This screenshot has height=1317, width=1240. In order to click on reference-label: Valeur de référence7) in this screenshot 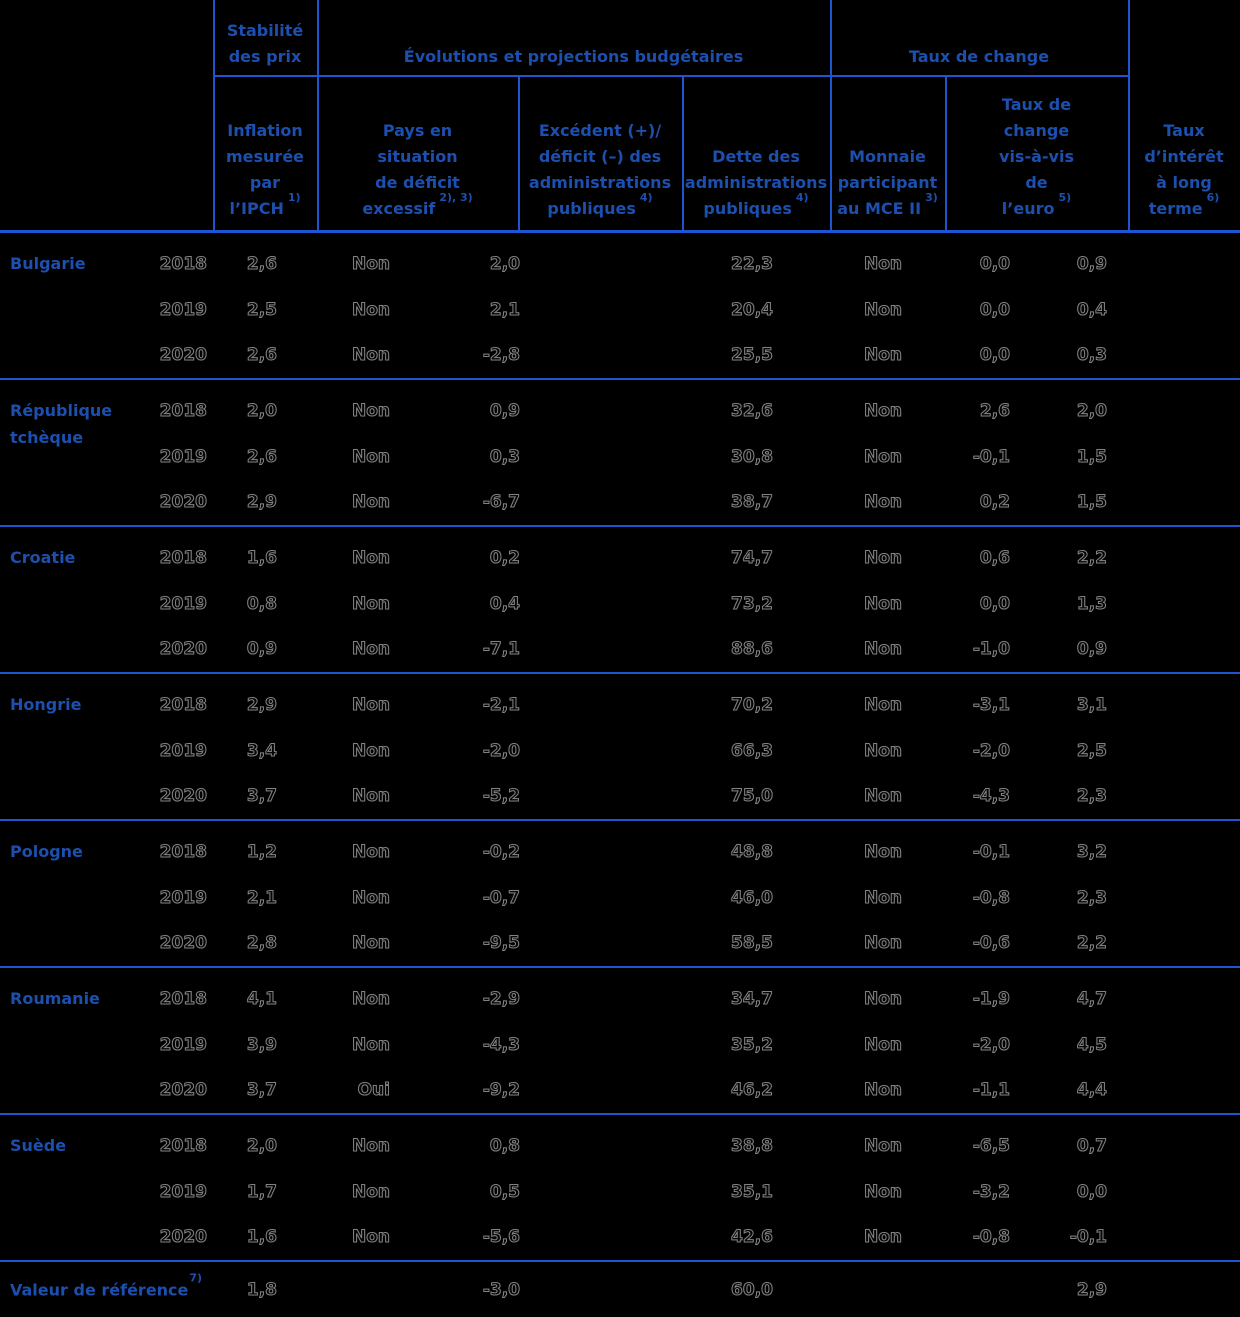, I will do `click(106, 1285)`.